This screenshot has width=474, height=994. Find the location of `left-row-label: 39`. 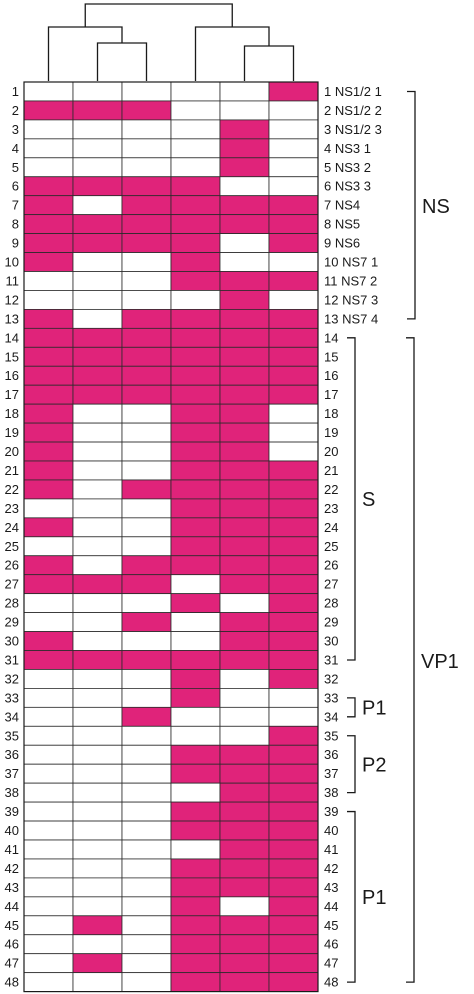

left-row-label: 39 is located at coordinates (12, 811).